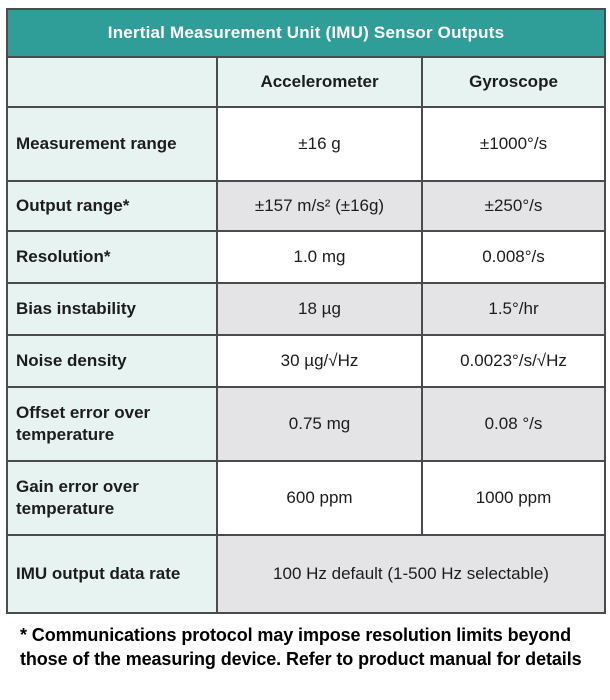  Describe the element at coordinates (513, 206) in the screenshot. I see `gyro-value: ±250°/s` at that location.